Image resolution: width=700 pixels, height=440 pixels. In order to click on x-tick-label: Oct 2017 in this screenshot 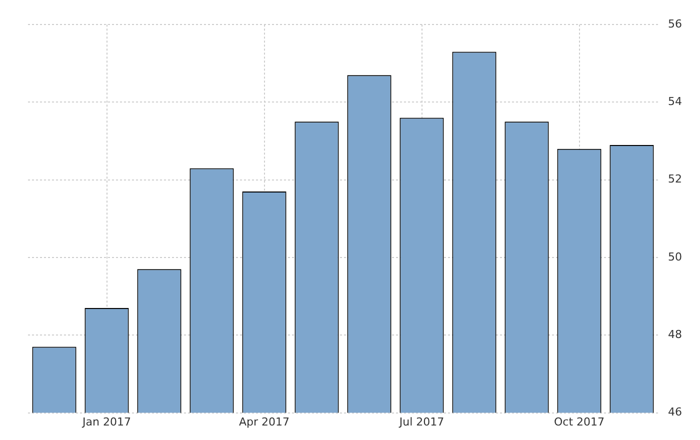, I will do `click(579, 421)`.